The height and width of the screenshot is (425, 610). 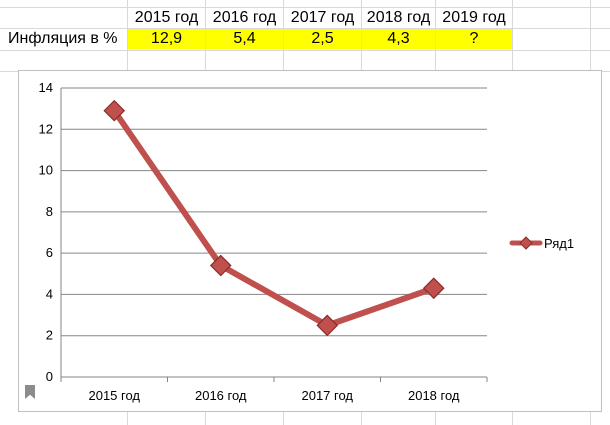 What do you see at coordinates (322, 17) in the screenshot?
I see `cell-year-header: 2017 год` at bounding box center [322, 17].